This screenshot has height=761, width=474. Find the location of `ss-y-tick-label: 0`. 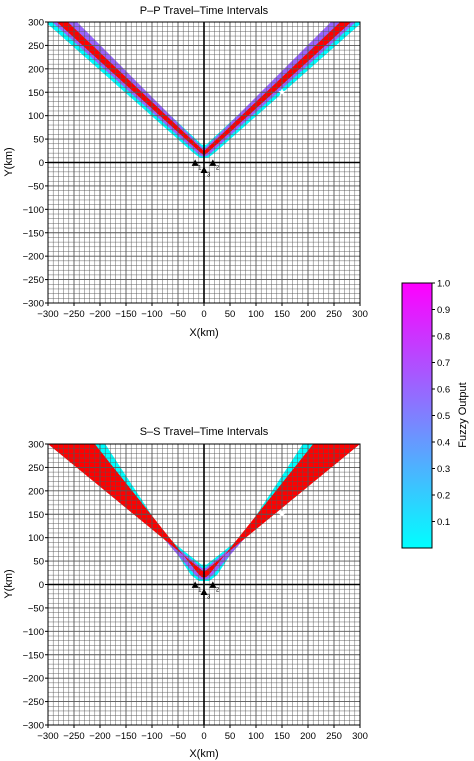

ss-y-tick-label: 0 is located at coordinates (41, 585).